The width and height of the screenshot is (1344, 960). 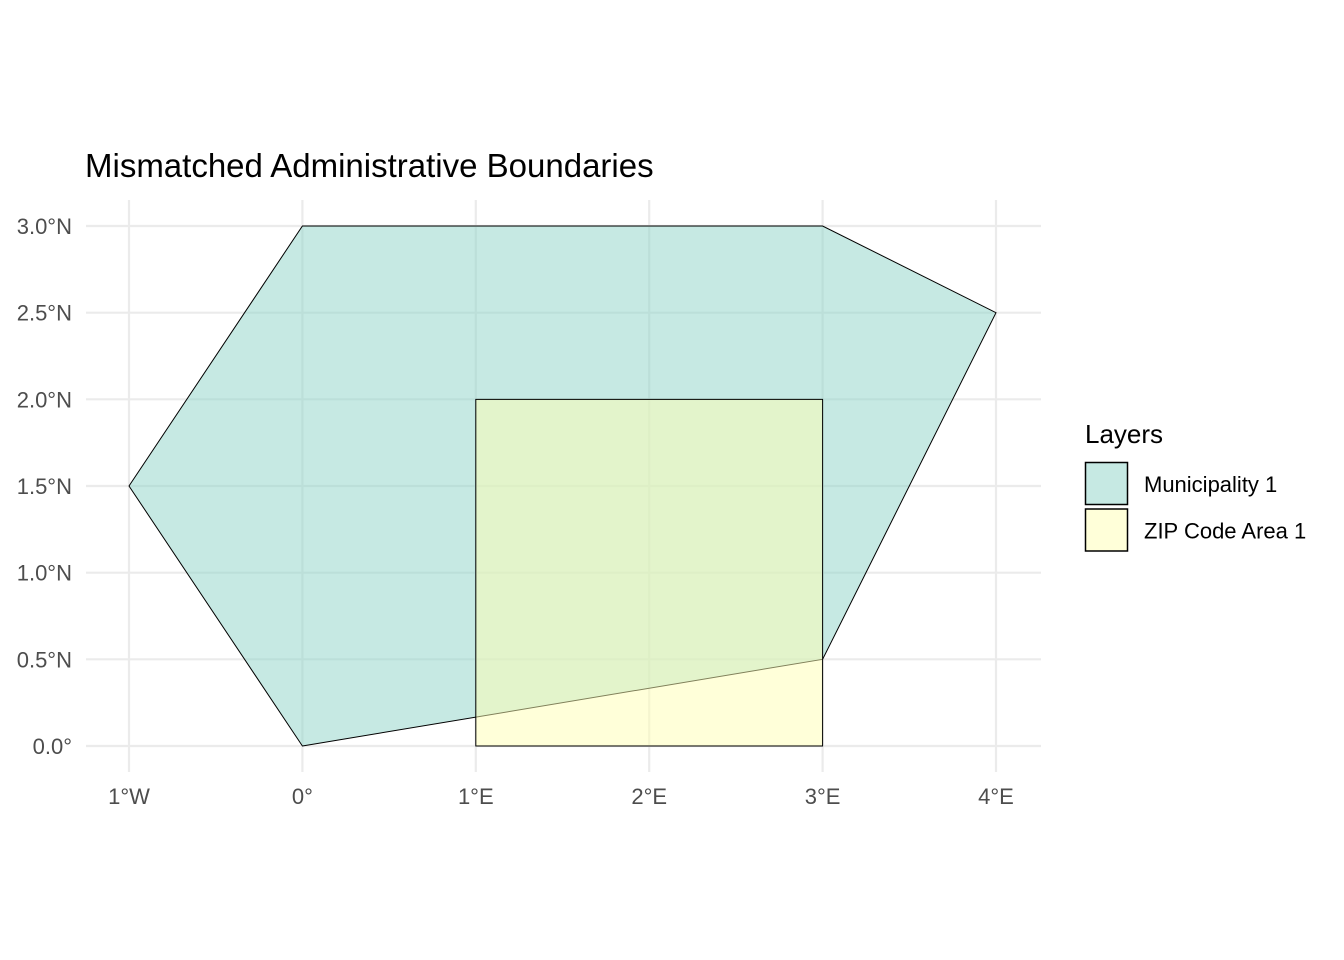 I want to click on legend-label: ZIP Code Area 1, so click(x=1225, y=531).